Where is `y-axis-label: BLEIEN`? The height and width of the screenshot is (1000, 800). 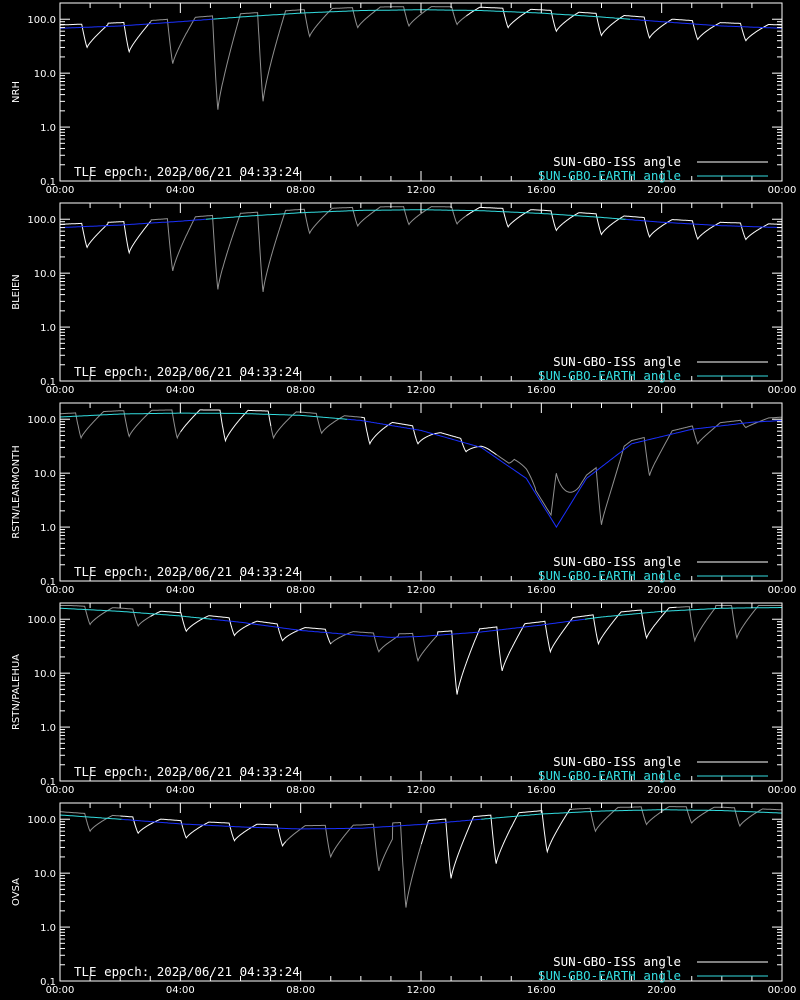 y-axis-label: BLEIEN is located at coordinates (16, 292).